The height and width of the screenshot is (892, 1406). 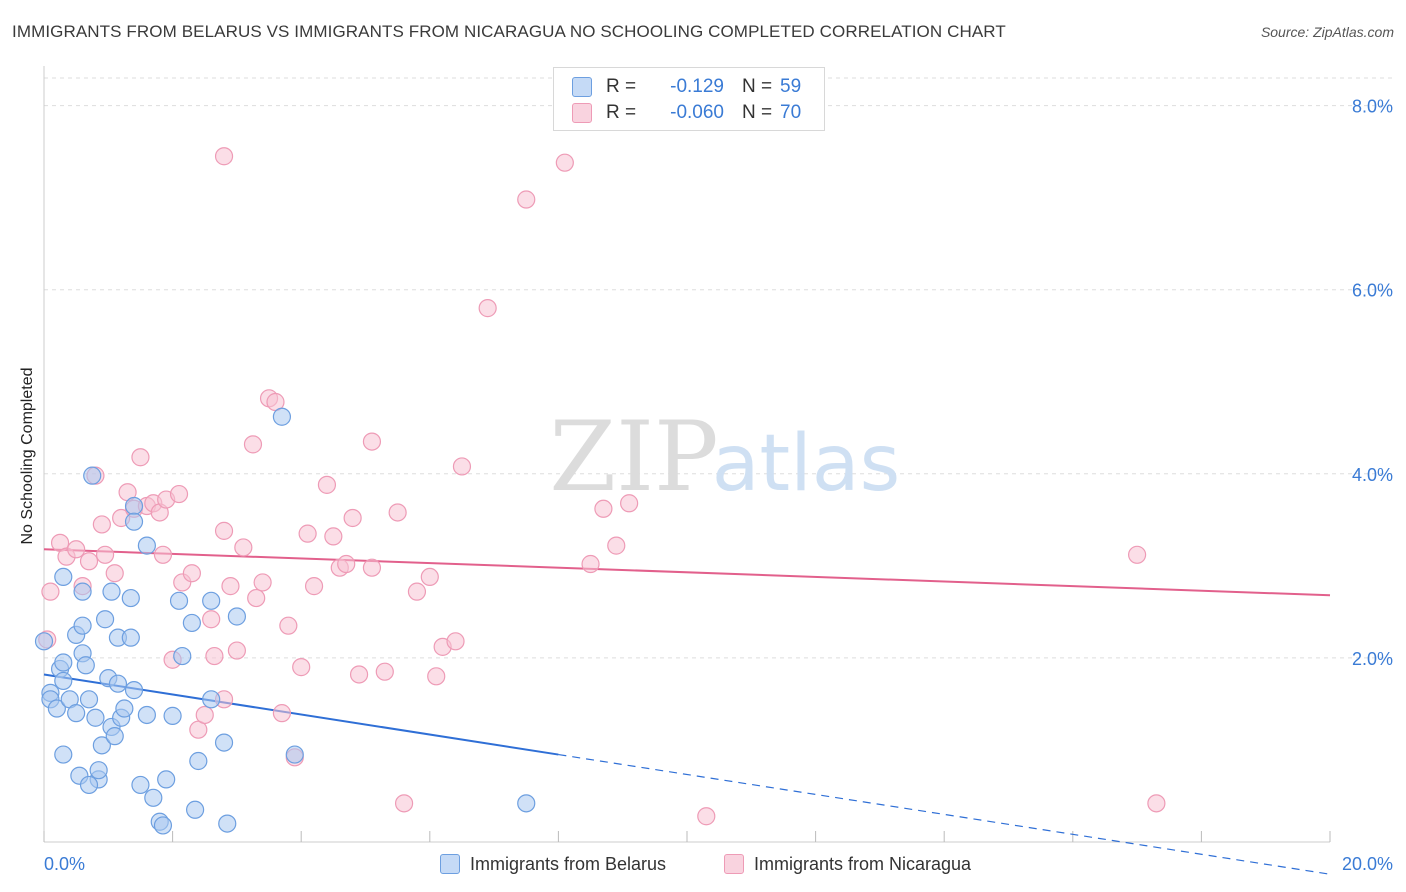 I want to click on watermark: ZIP atlas, so click(x=724, y=457).